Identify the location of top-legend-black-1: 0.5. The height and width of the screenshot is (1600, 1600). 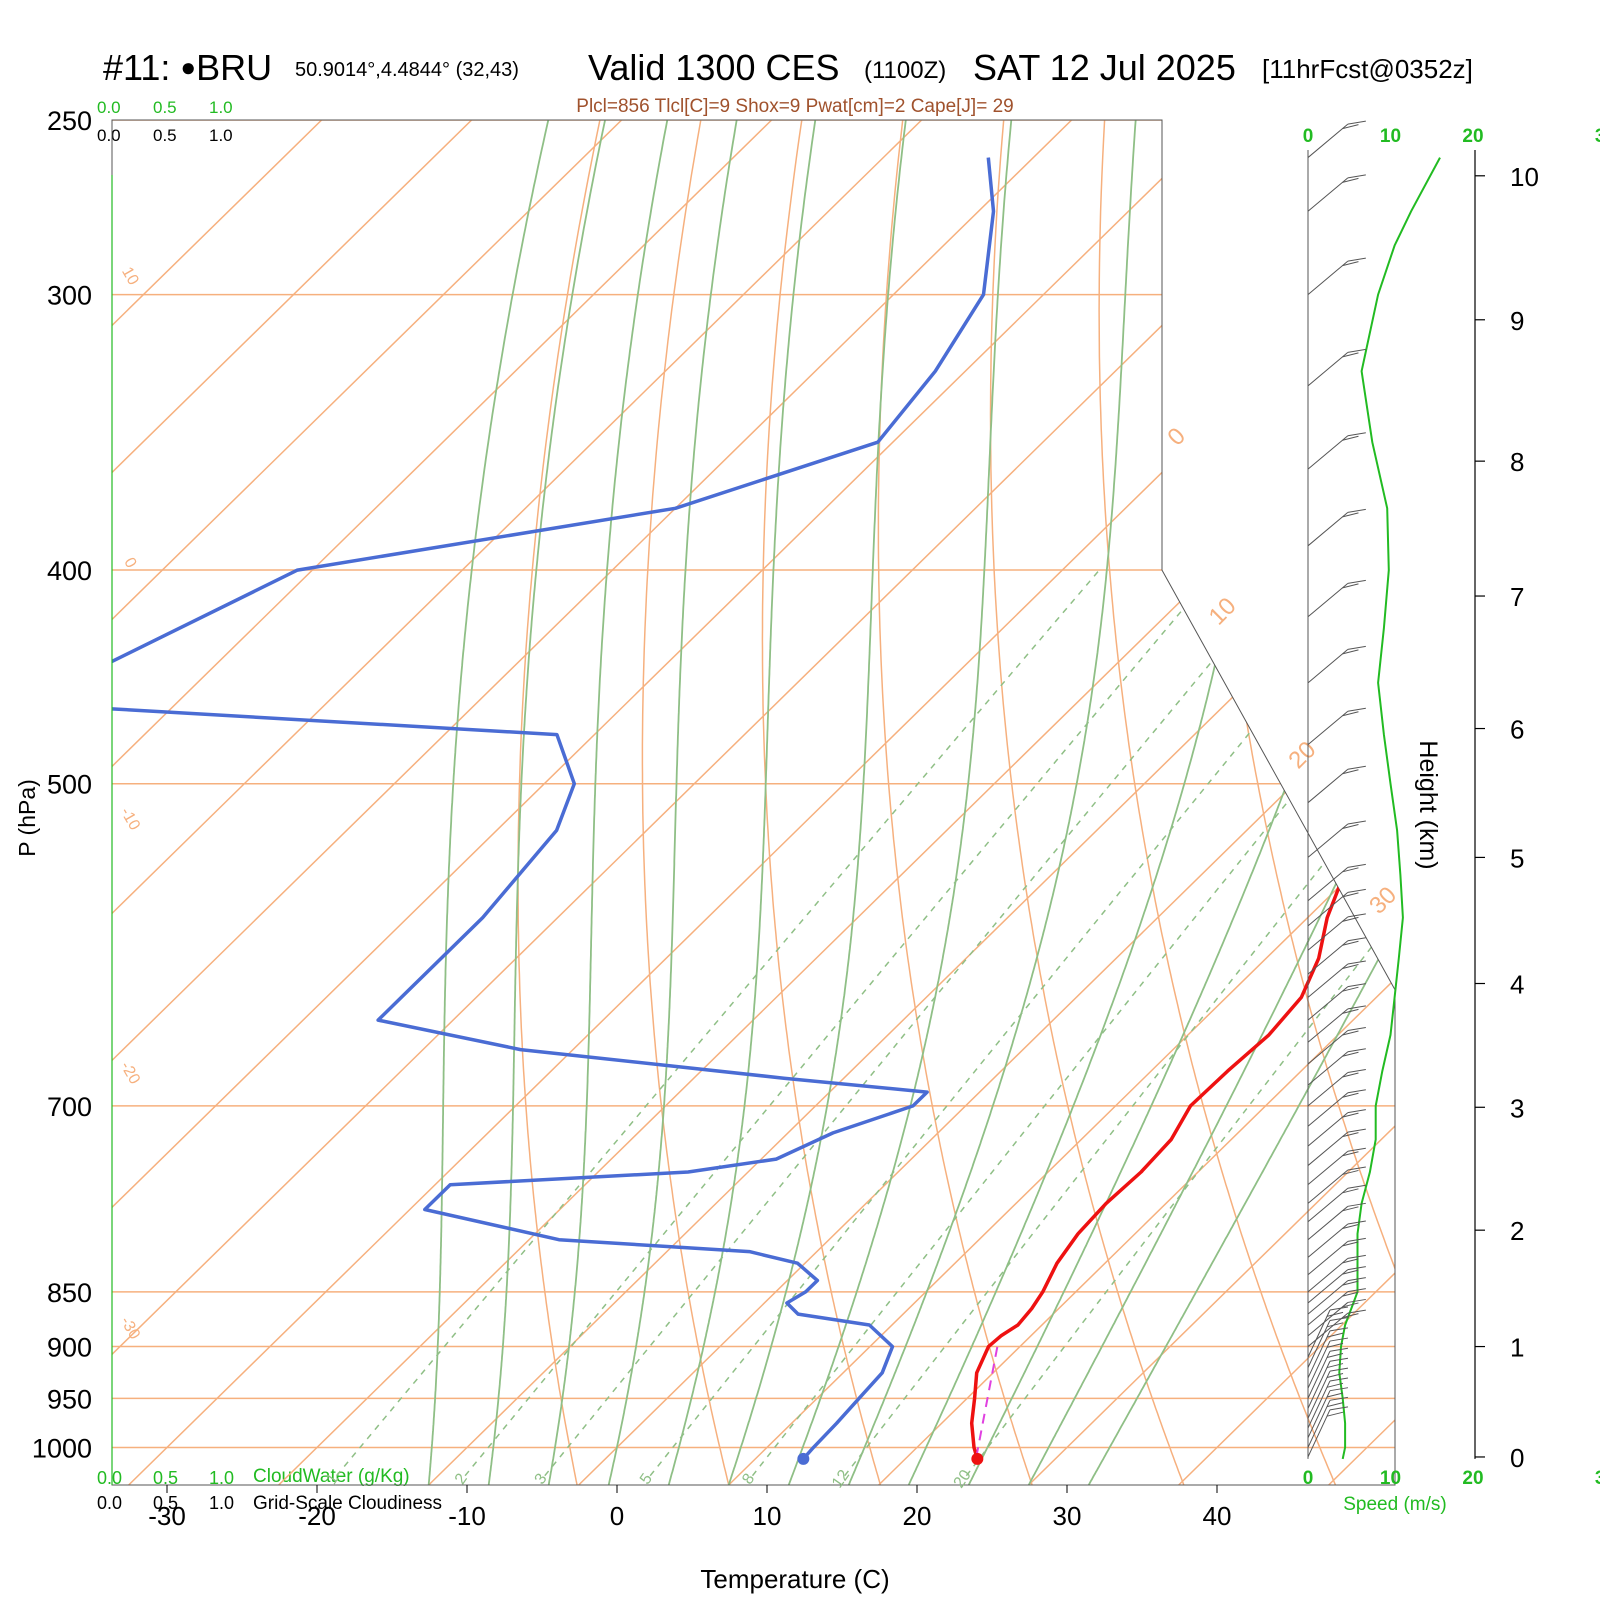
(165, 135).